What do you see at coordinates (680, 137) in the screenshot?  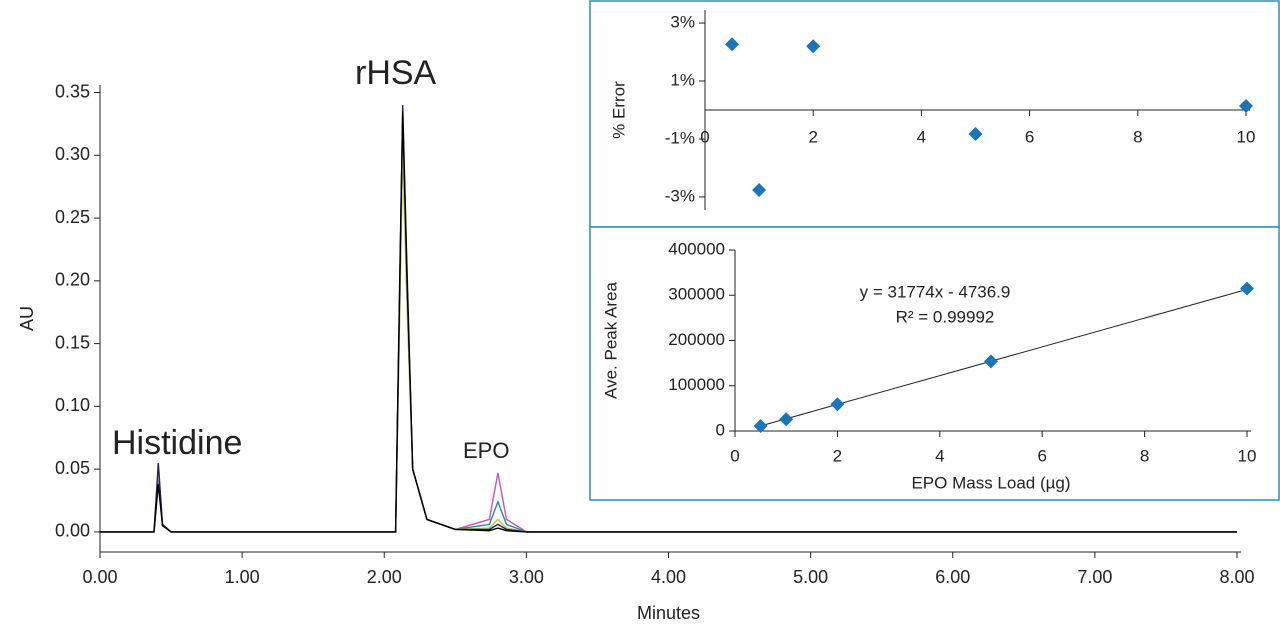 I see `y-tick-label: -1%` at bounding box center [680, 137].